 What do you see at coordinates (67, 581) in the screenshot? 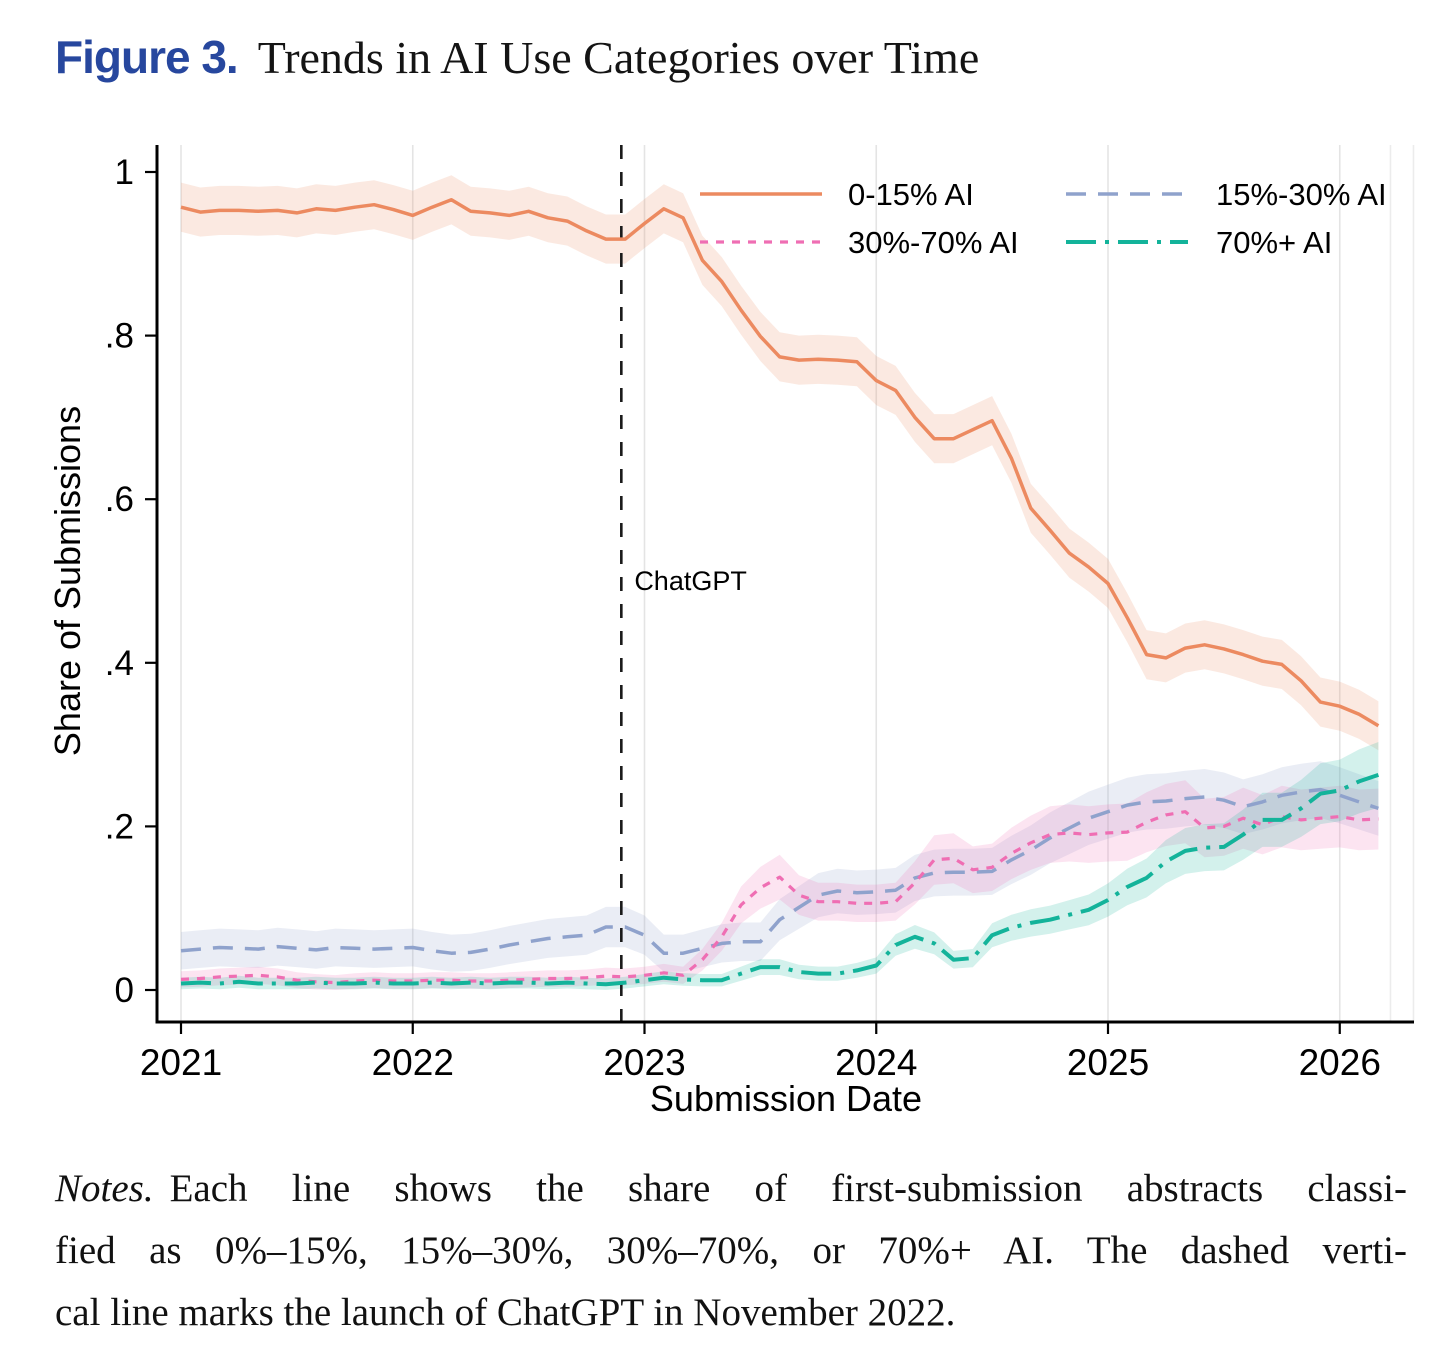
I see `y-axis-title: Share of Submissions` at bounding box center [67, 581].